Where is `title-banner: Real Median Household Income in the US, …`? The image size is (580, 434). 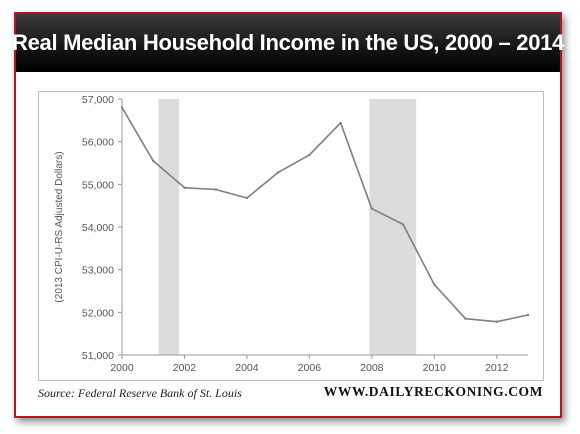 title-banner: Real Median Household Income in the US, … is located at coordinates (288, 43).